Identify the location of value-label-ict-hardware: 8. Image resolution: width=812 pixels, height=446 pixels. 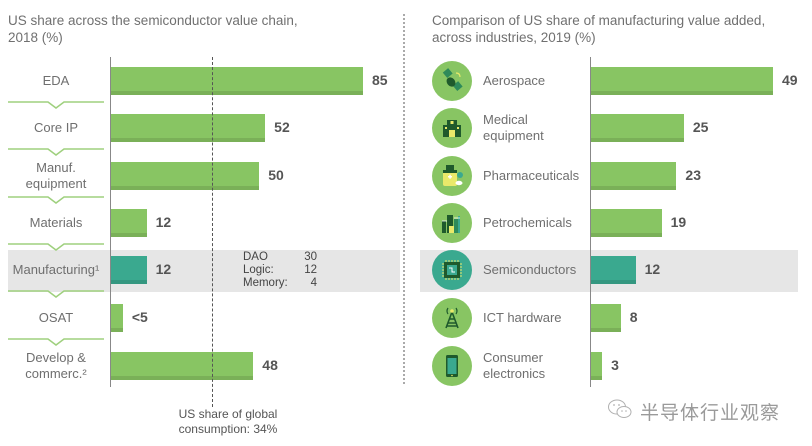
(633, 317).